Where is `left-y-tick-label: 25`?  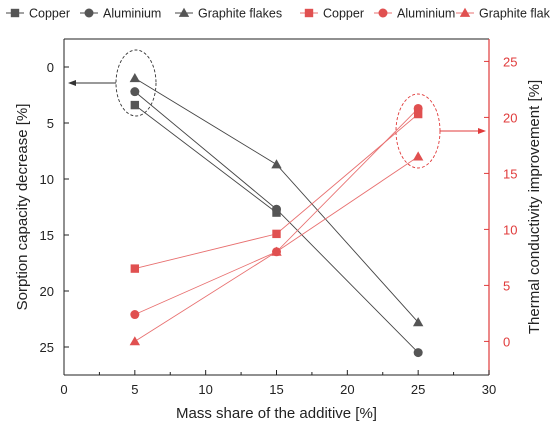 left-y-tick-label: 25 is located at coordinates (47, 347).